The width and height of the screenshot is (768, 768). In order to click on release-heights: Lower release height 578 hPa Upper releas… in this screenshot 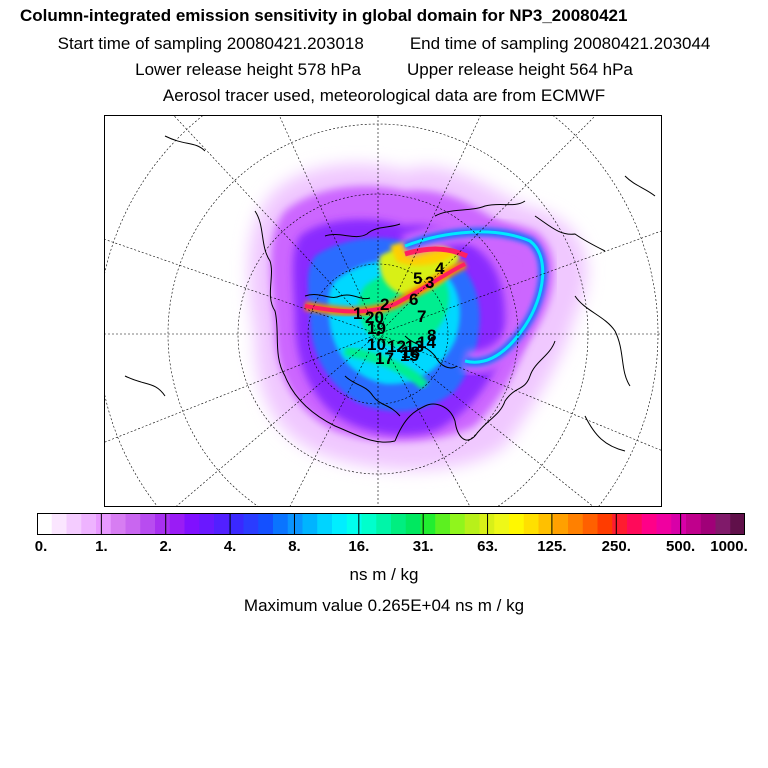, I will do `click(384, 70)`.